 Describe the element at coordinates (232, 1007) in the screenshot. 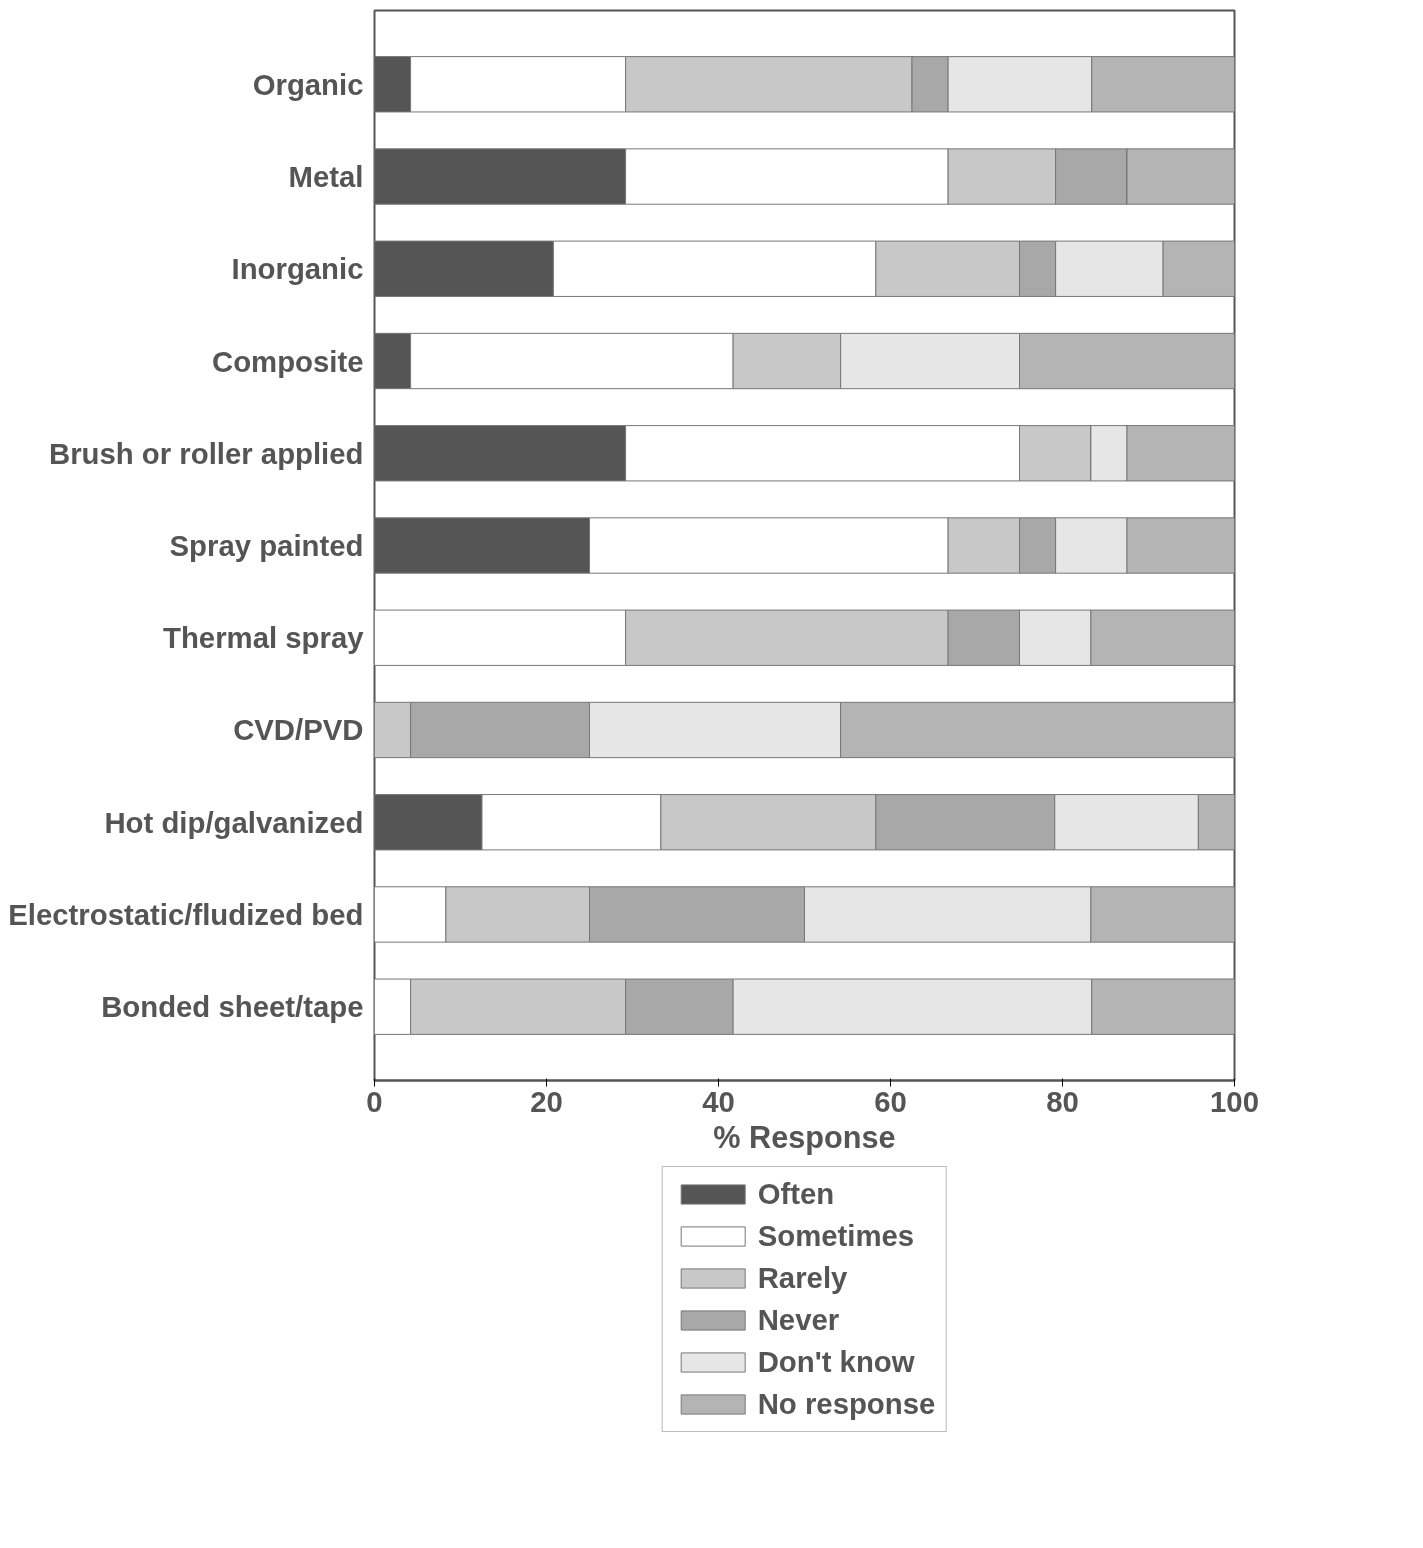

I see `y-tick-label: Bonded sheet/tape` at that location.